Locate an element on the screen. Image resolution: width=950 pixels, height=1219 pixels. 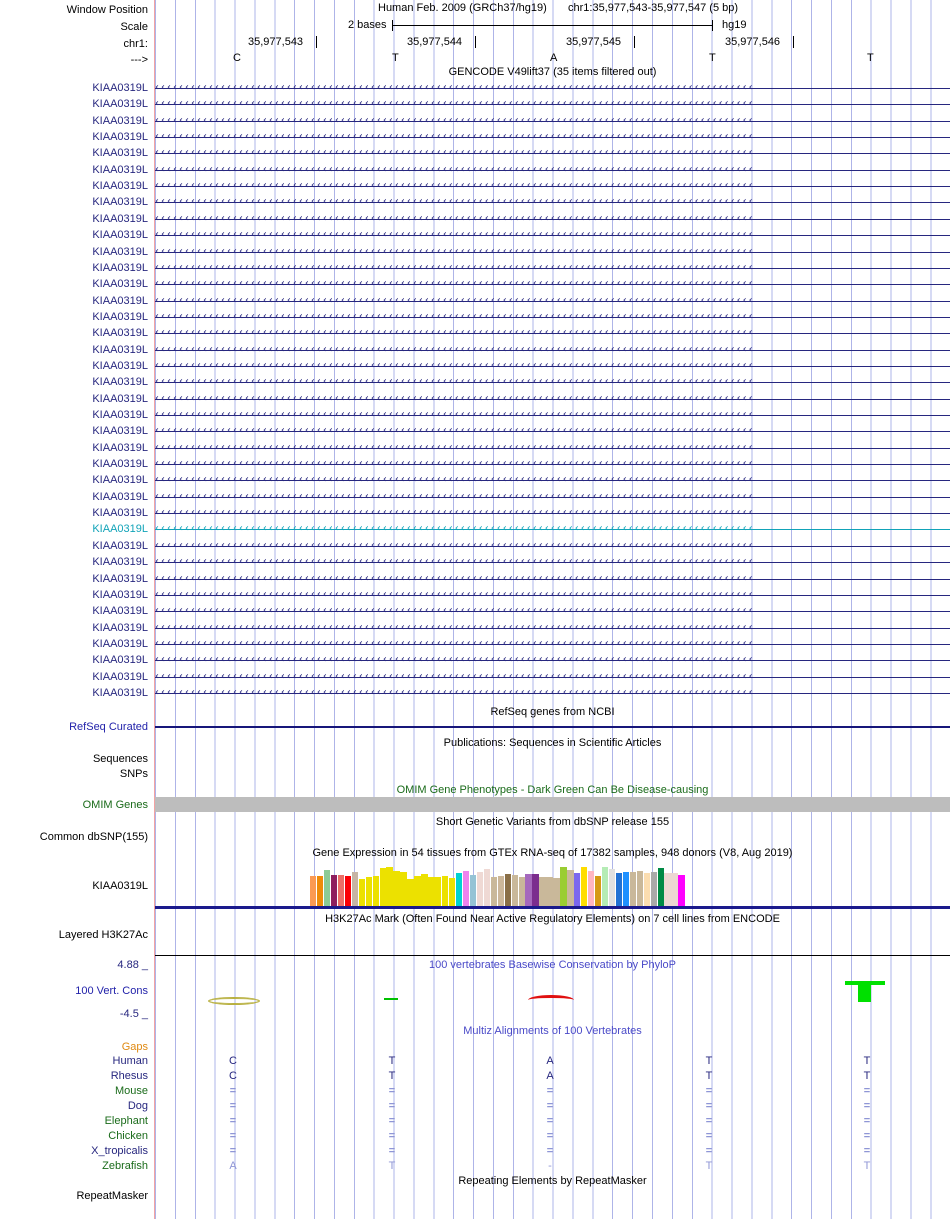
publications-sequences-label: Sequences is located at coordinates (120, 759).